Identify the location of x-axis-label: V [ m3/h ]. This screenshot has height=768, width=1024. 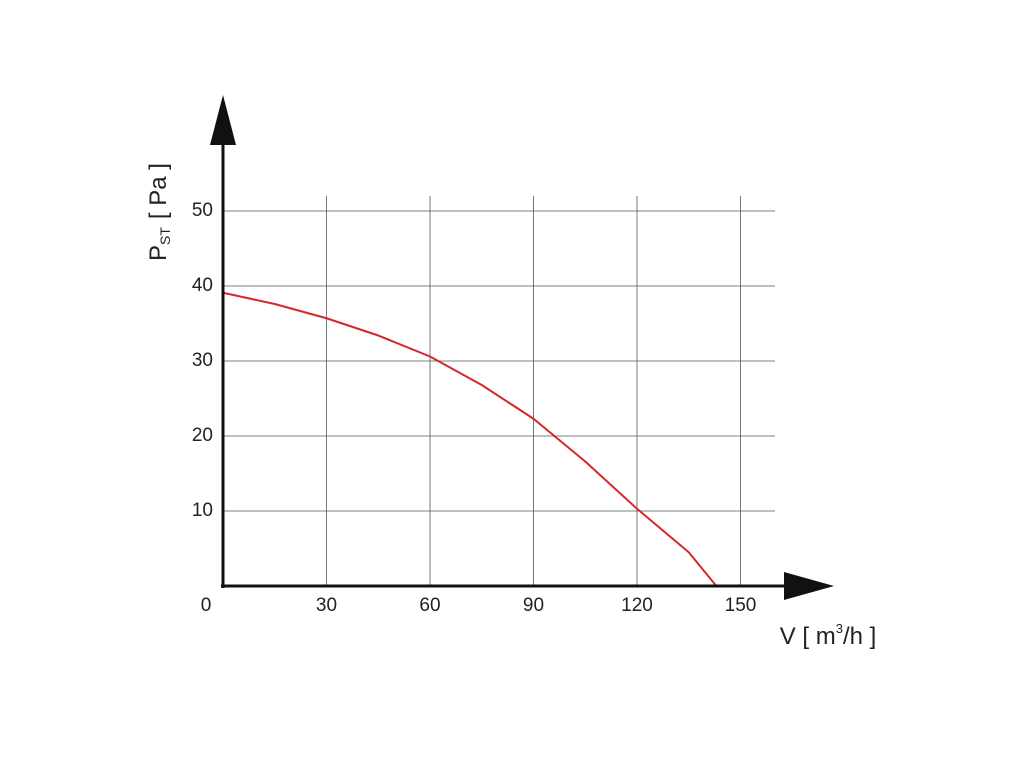
(828, 635).